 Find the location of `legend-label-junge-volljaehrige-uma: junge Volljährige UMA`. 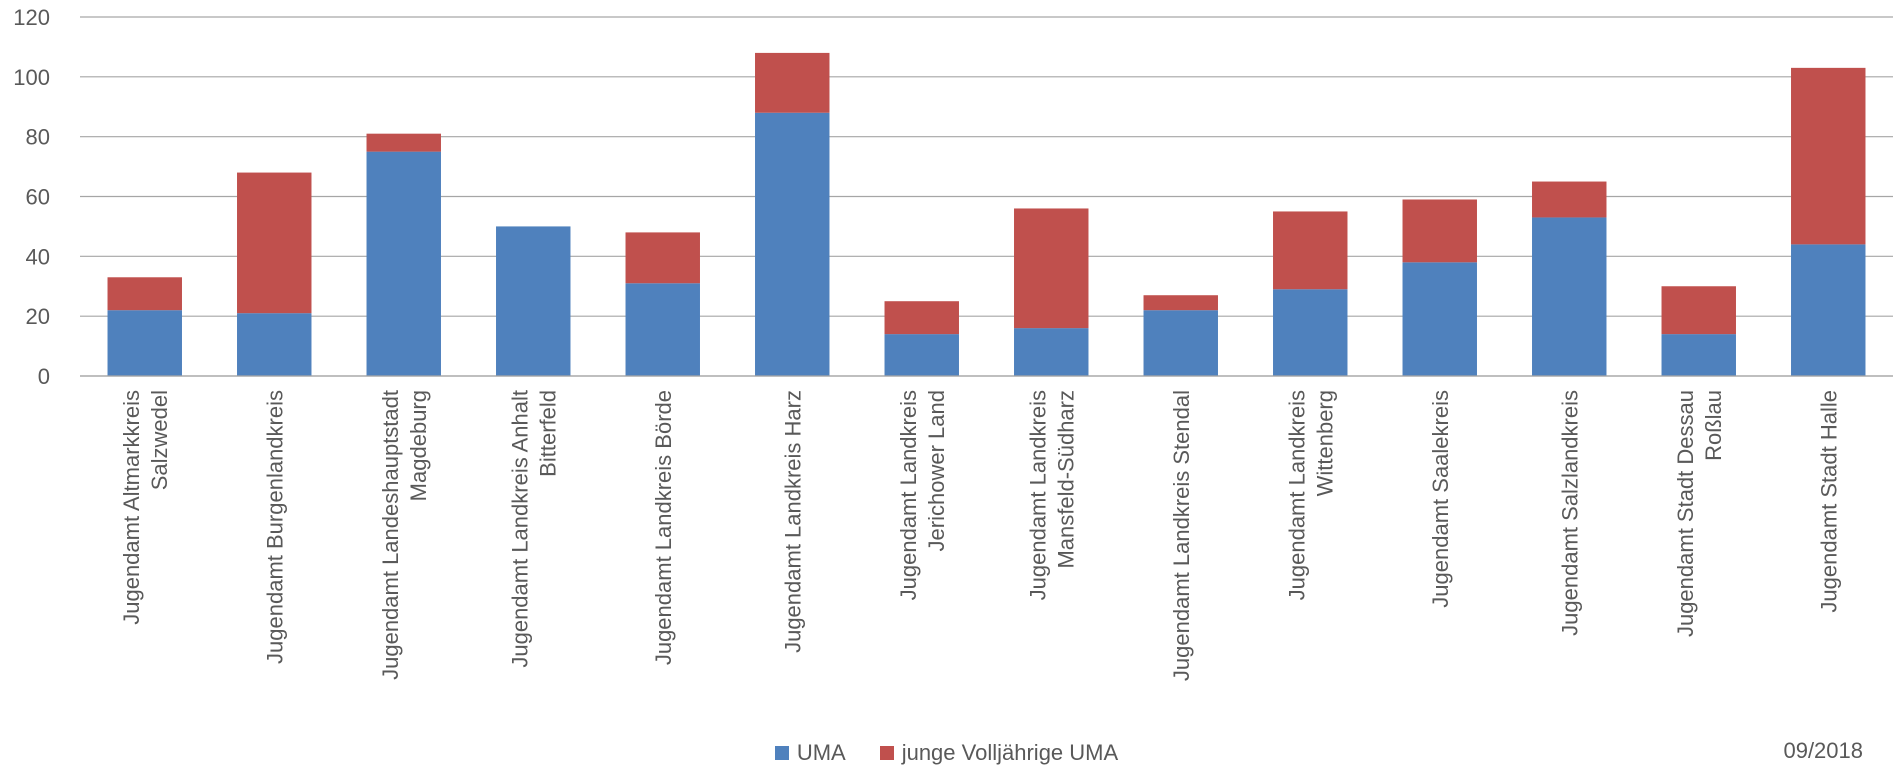

legend-label-junge-volljaehrige-uma: junge Volljährige UMA is located at coordinates (1010, 752).